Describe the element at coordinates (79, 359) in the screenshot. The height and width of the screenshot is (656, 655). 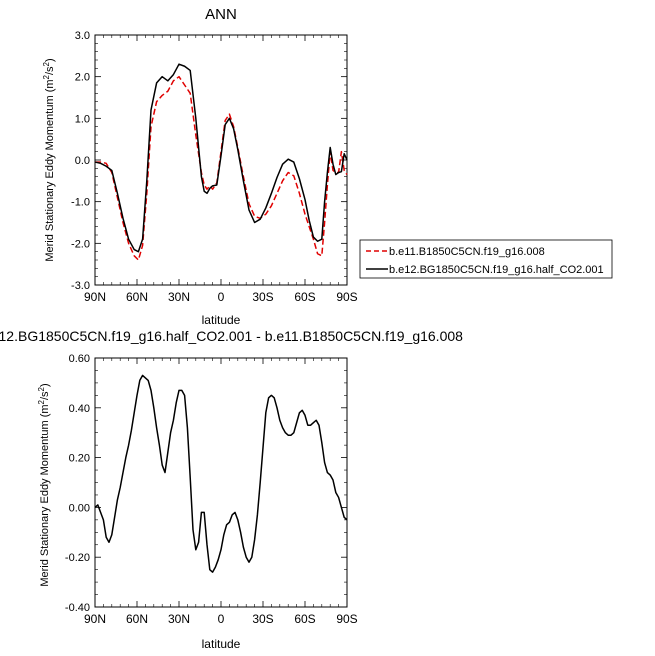
I see `bottom-ytick-label: 0.60` at that location.